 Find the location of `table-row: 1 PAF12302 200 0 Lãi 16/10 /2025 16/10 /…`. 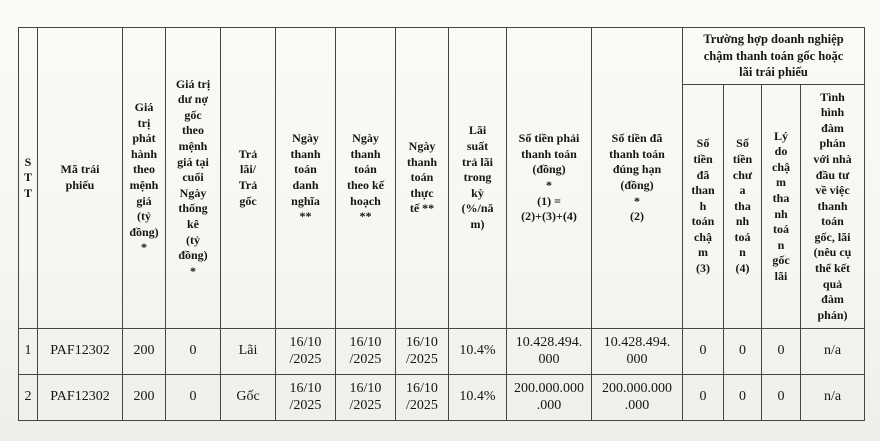

table-row: 1 PAF12302 200 0 Lãi 16/10 /2025 16/10 /… is located at coordinates (442, 351).